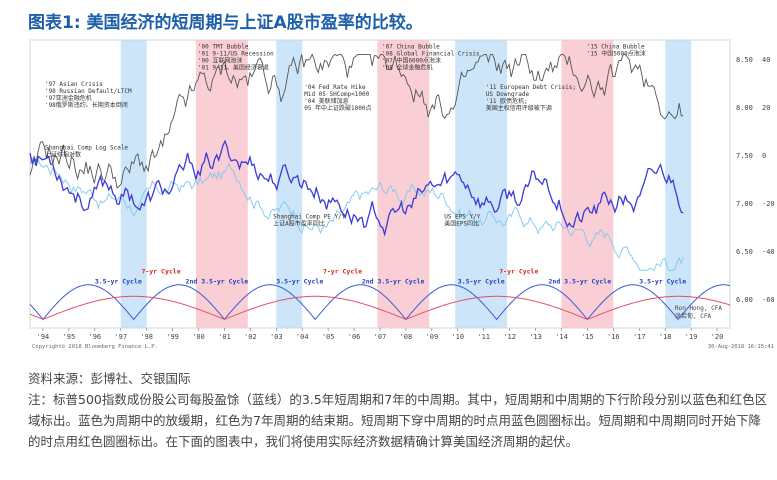 This screenshot has height=480, width=777. What do you see at coordinates (462, 221) in the screenshot?
I see `chart-annotation: US EPS Y/Y 美国EPS同比` at bounding box center [462, 221].